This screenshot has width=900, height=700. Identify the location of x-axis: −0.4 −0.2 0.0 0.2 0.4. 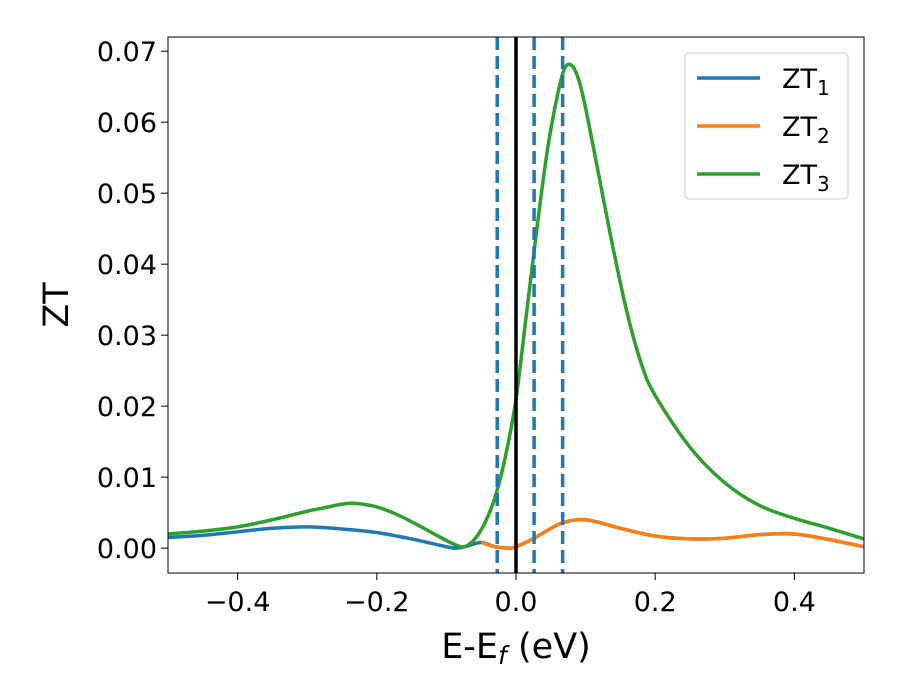
(510, 595).